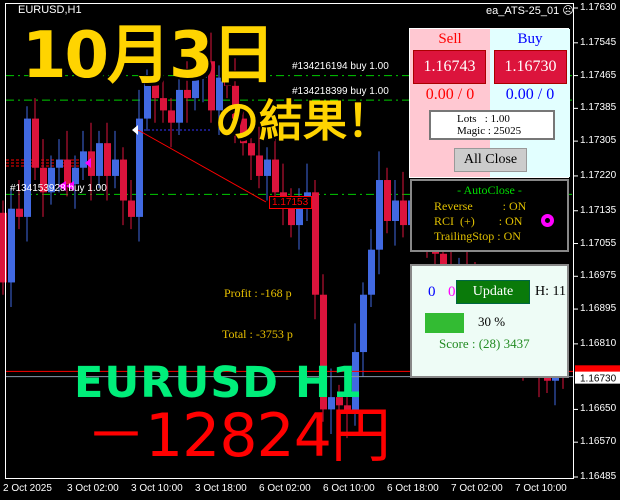  What do you see at coordinates (450, 94) in the screenshot?
I see `sell-position: 0.00 / 0` at bounding box center [450, 94].